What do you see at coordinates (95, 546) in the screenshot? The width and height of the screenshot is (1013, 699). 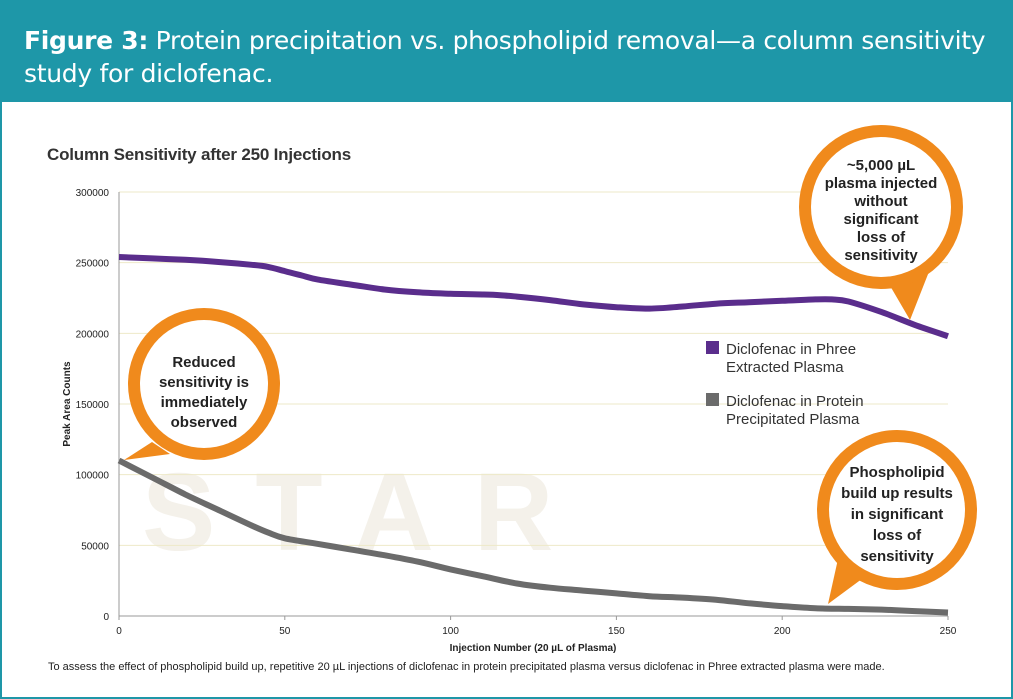 I see `y-tick-label: 50000` at bounding box center [95, 546].